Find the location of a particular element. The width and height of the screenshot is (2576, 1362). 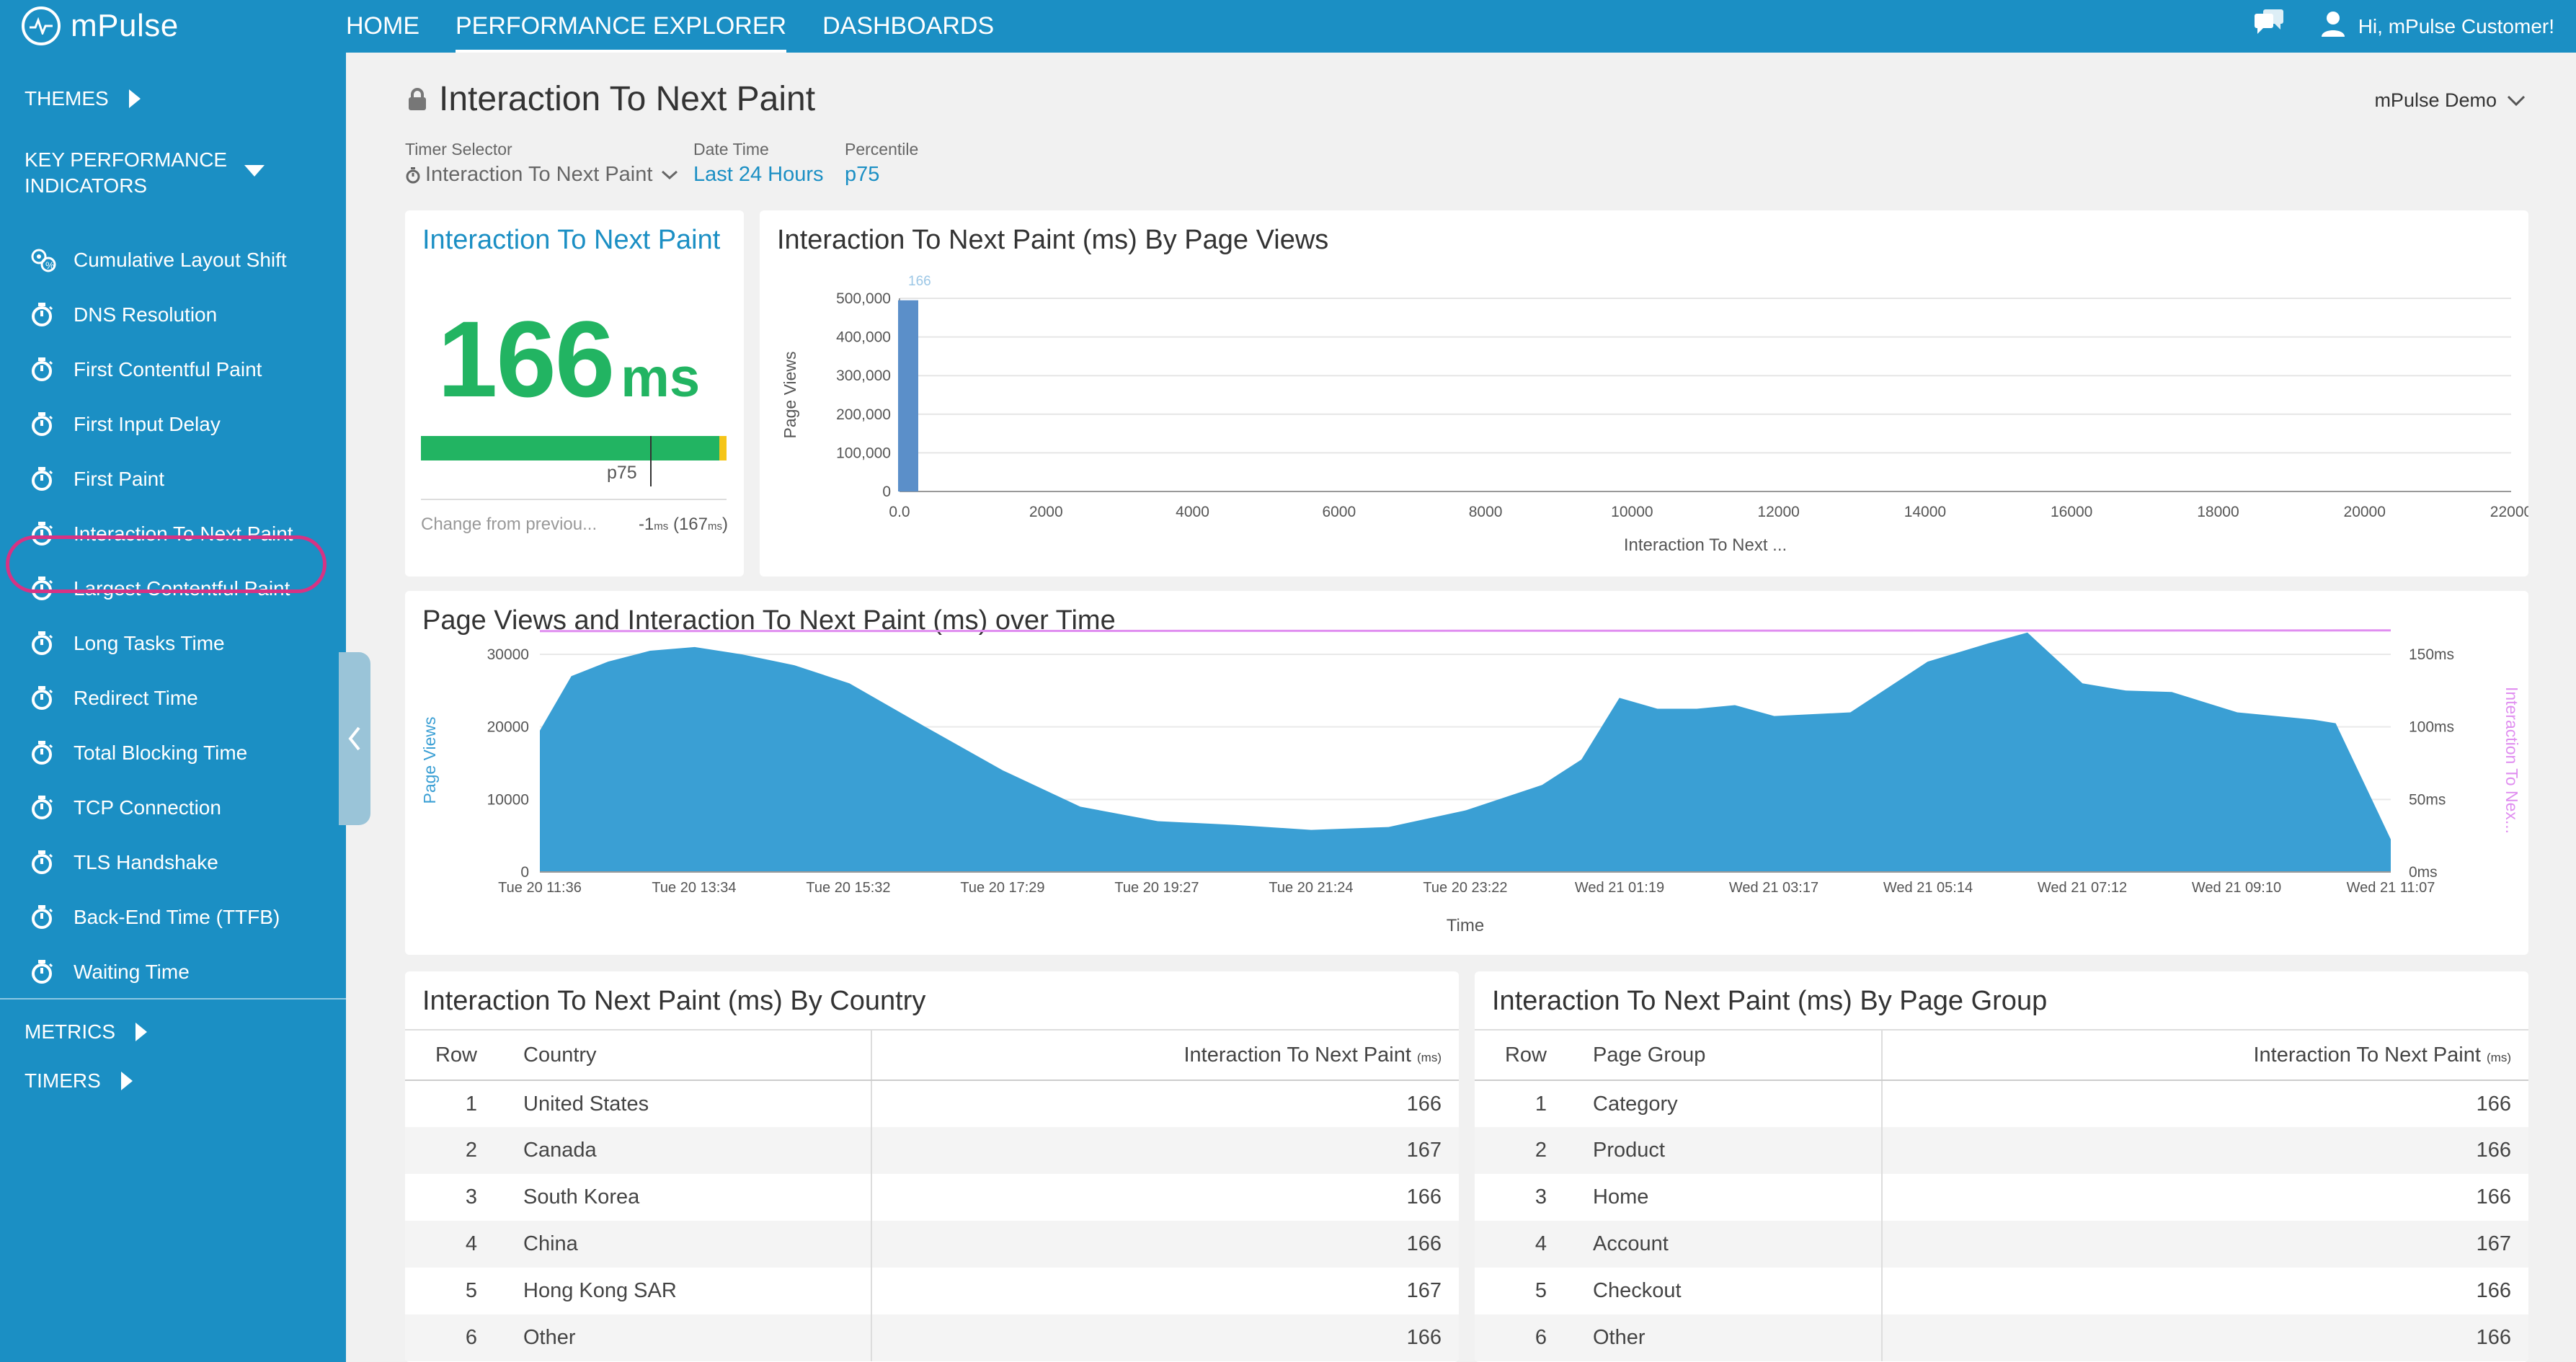

x-tick-label: Wed 21 09:10 is located at coordinates (2236, 888).